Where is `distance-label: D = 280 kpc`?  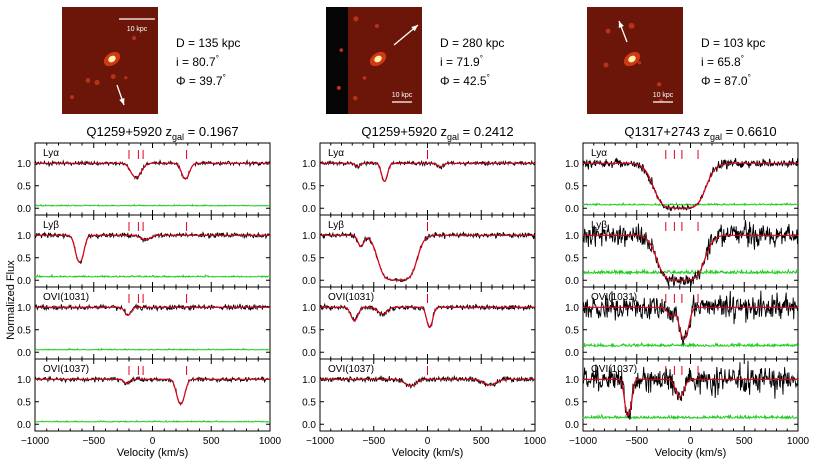
distance-label: D = 280 kpc is located at coordinates (472, 43).